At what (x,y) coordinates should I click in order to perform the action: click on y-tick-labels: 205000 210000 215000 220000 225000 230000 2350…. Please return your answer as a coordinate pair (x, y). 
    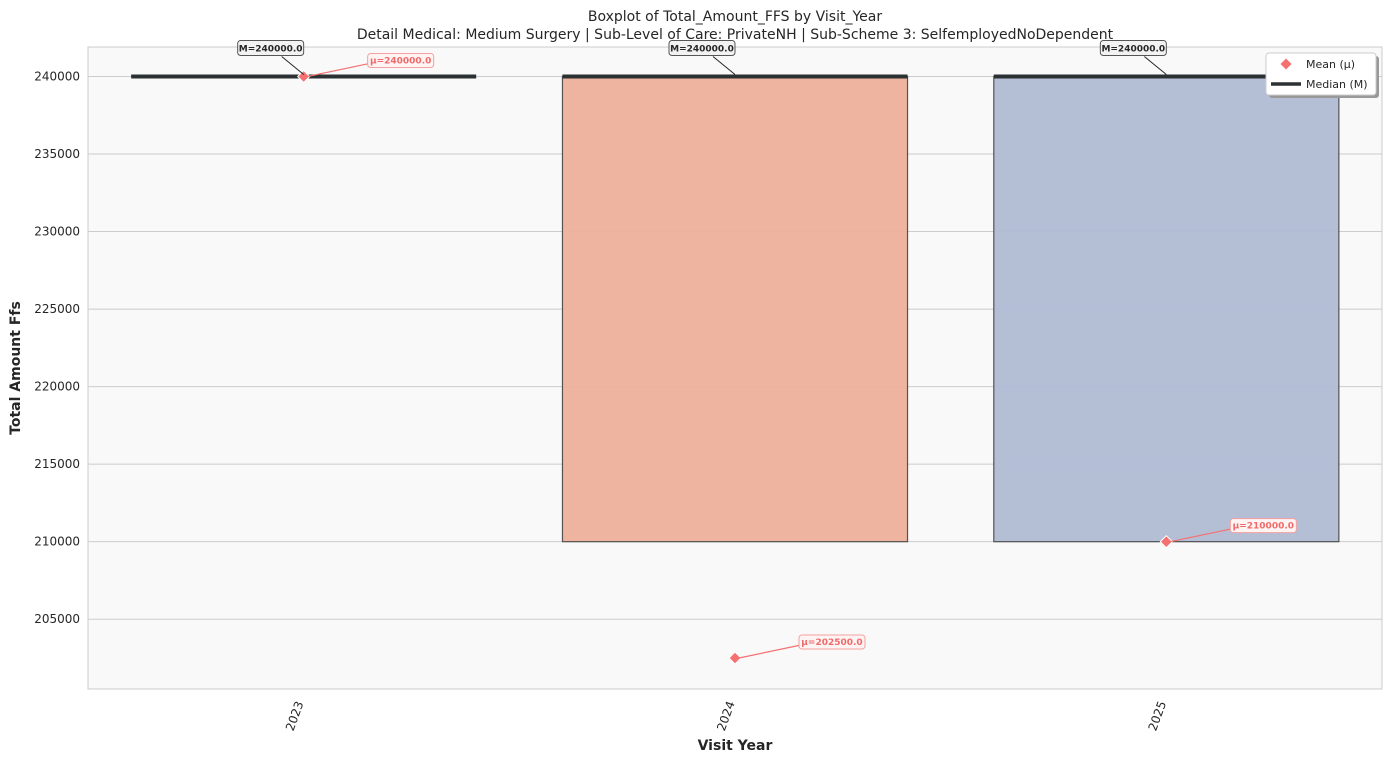
    Looking at the image, I should click on (57, 347).